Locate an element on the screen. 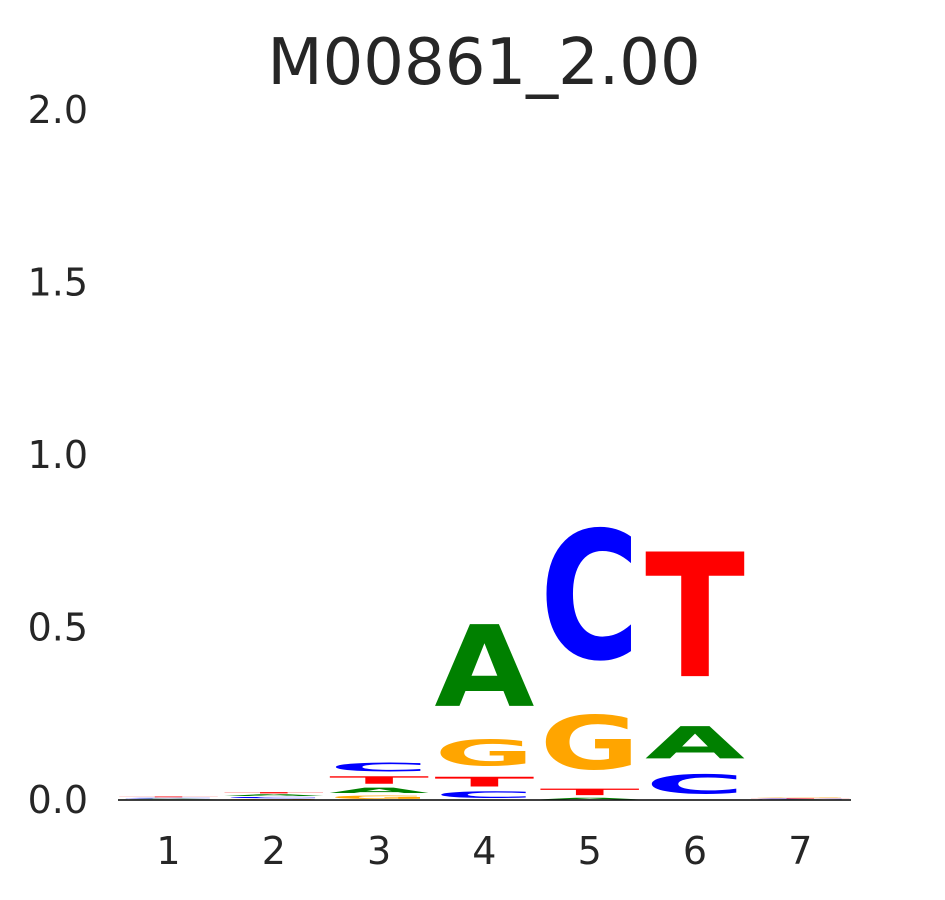 The height and width of the screenshot is (900, 945). y-tick-label: 2.0 is located at coordinates (58, 110).